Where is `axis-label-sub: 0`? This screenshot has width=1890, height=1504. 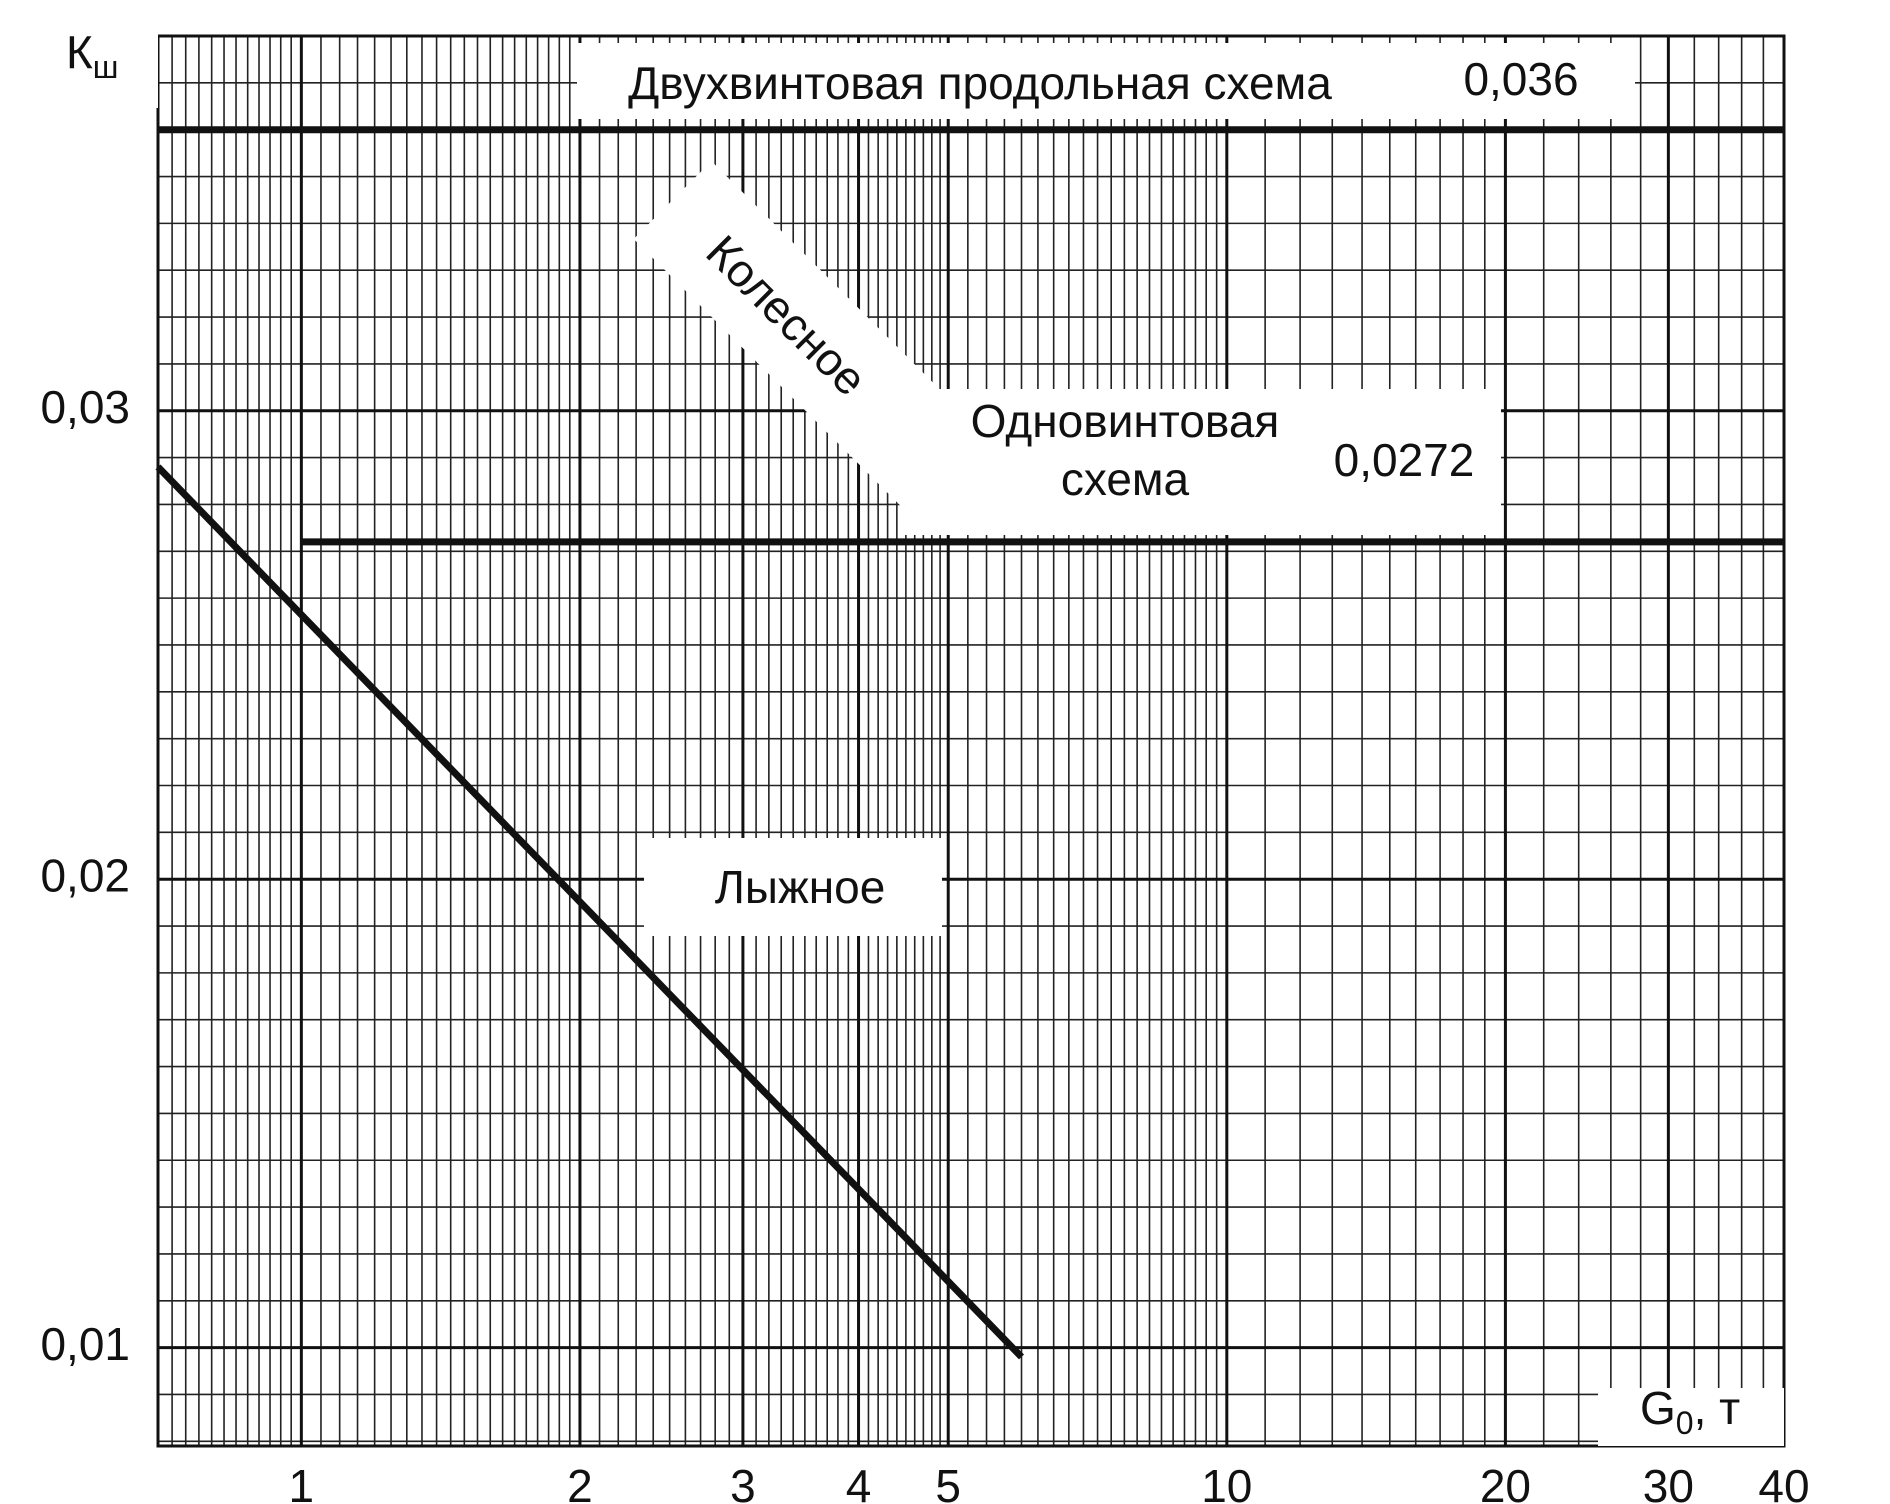 axis-label-sub: 0 is located at coordinates (1685, 1423).